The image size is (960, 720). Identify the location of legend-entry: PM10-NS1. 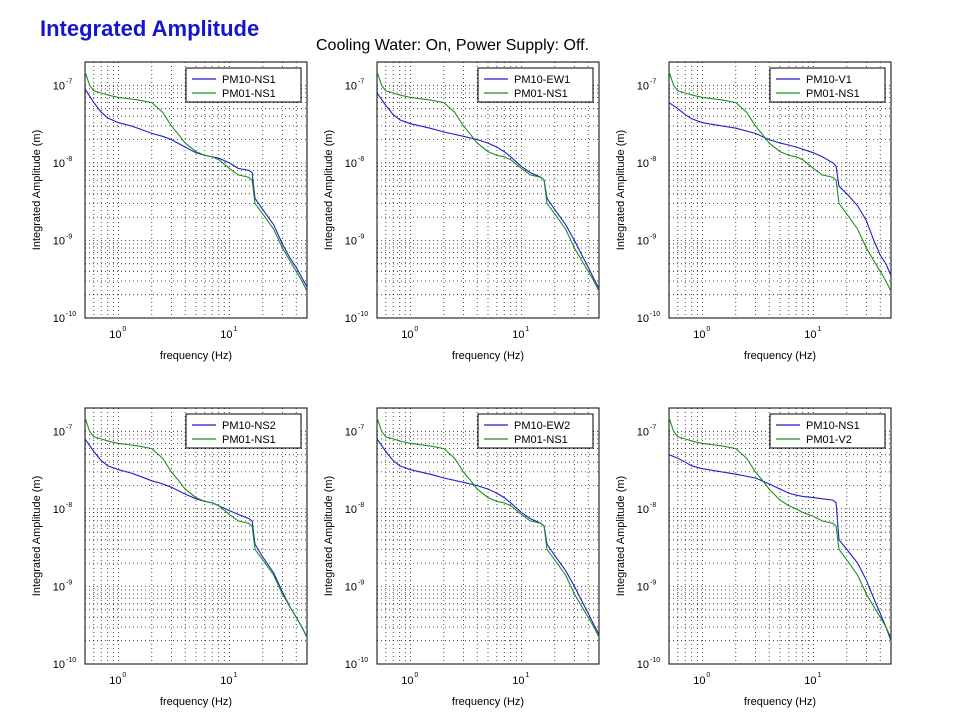
(249, 80).